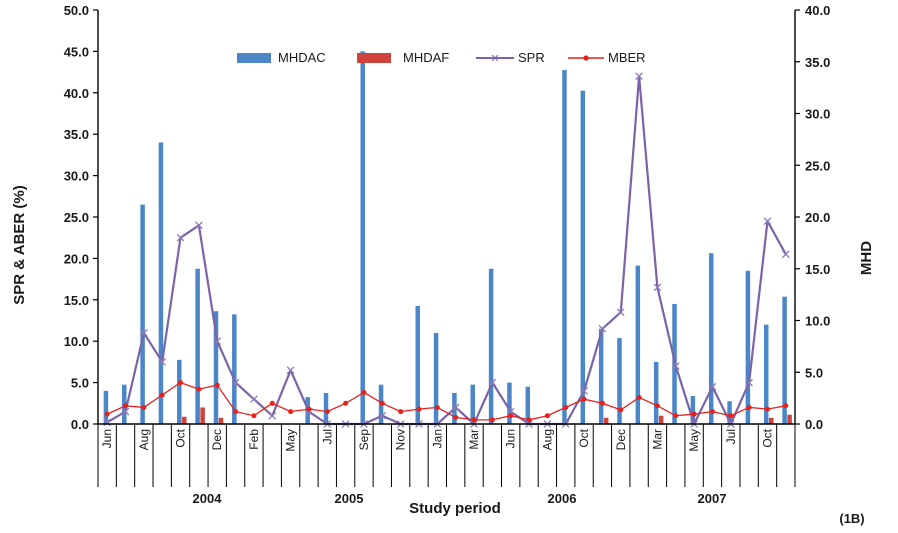  I want to click on y-right-tick-label: 0.0, so click(814, 424).